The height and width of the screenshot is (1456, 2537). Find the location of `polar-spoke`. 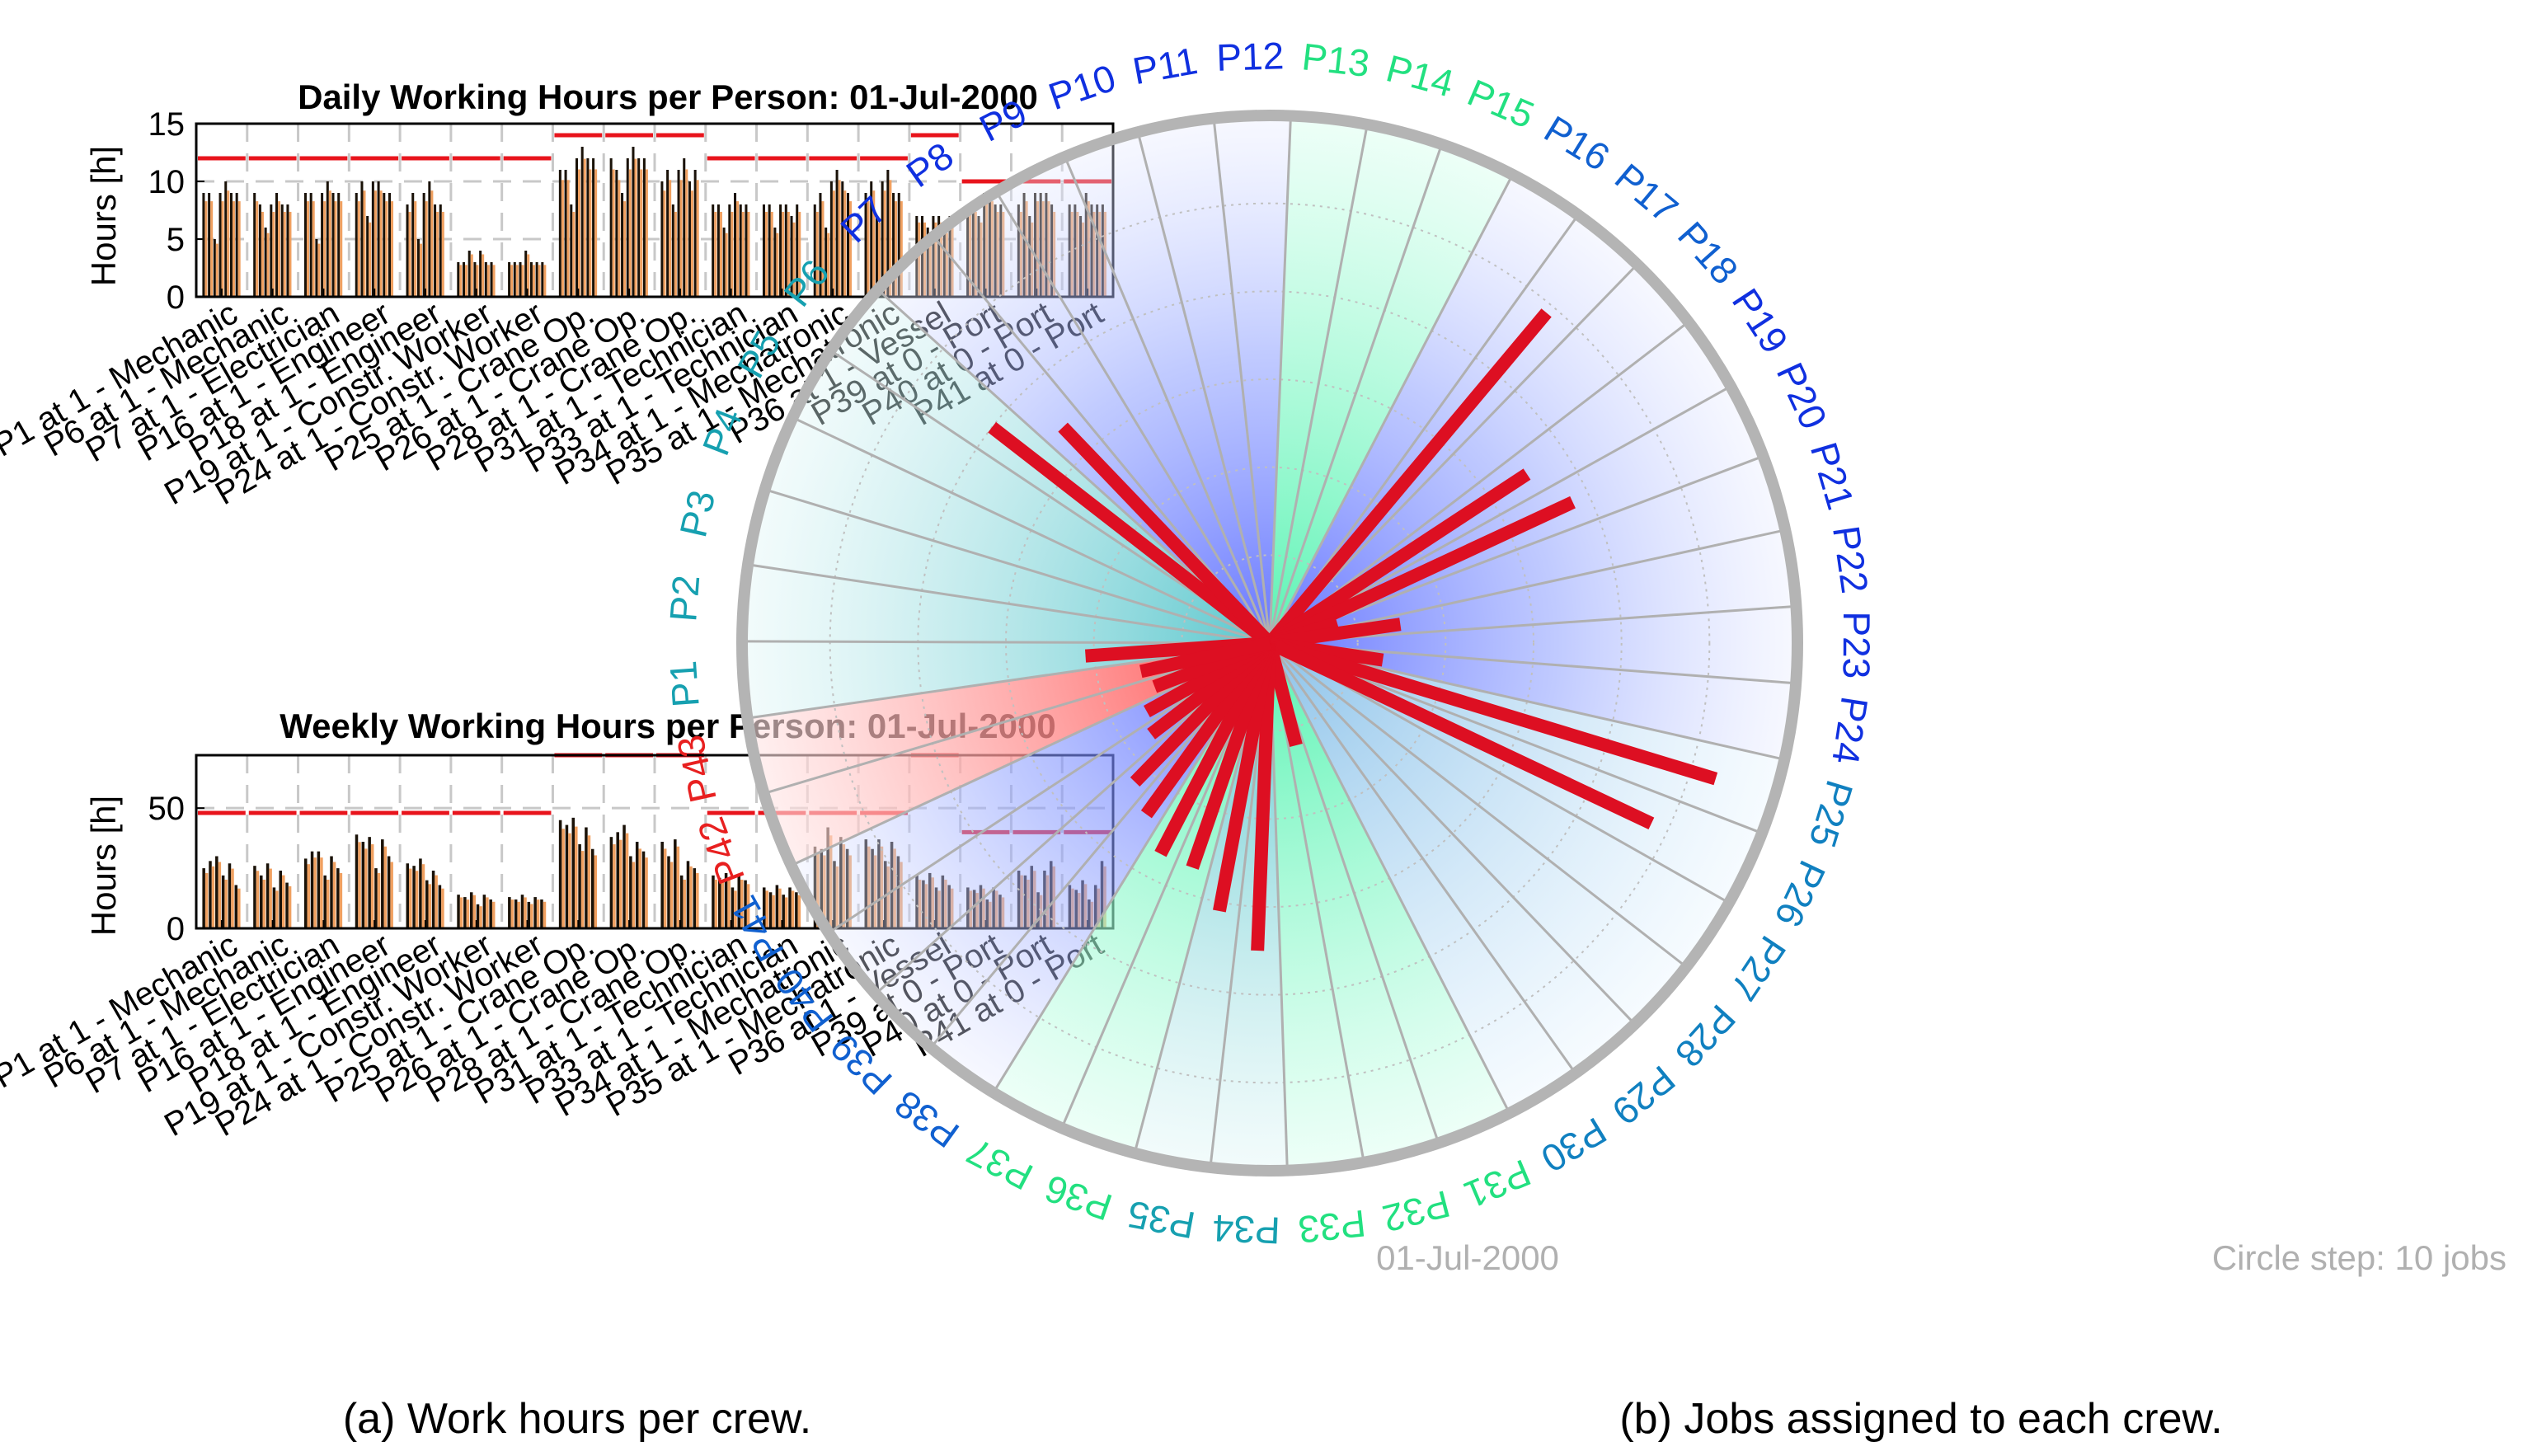

polar-spoke is located at coordinates (1017, 566).